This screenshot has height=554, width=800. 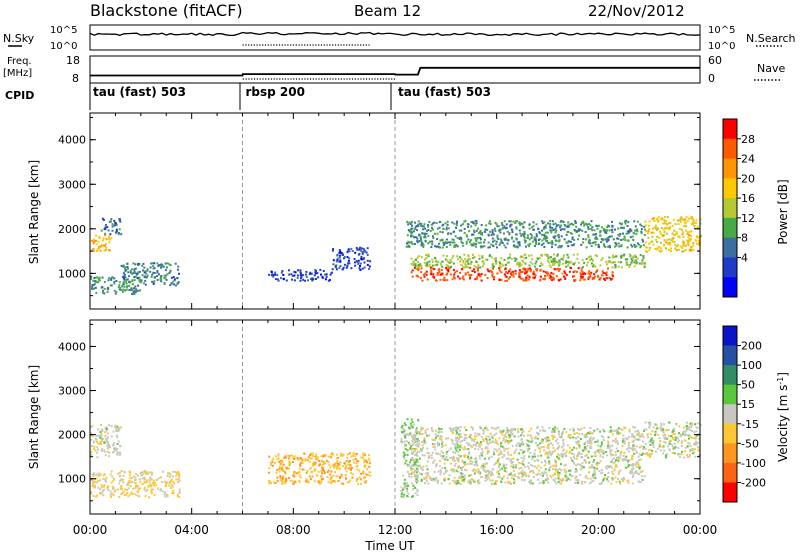 What do you see at coordinates (19, 38) in the screenshot?
I see `nsky-label: N.Sky` at bounding box center [19, 38].